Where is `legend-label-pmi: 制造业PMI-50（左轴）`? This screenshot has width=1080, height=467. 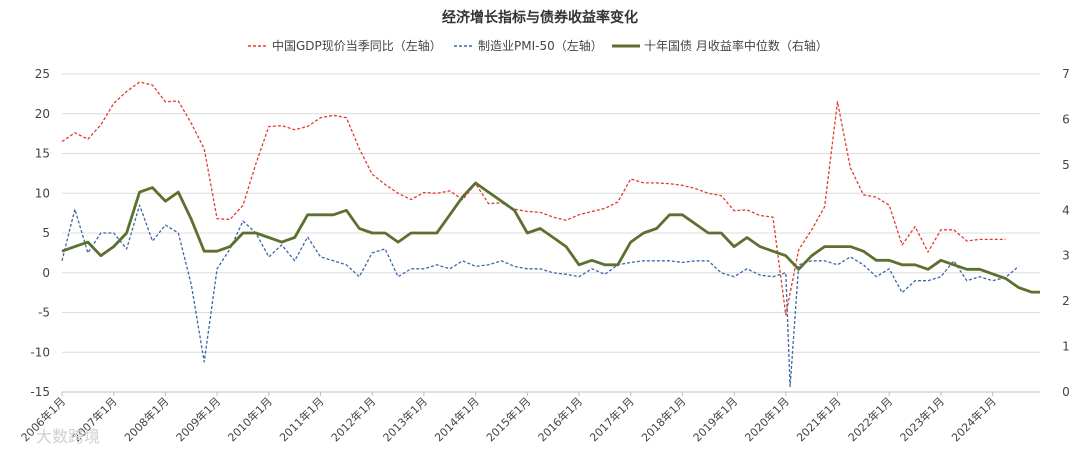 legend-label-pmi: 制造业PMI-50（左轴） is located at coordinates (540, 45).